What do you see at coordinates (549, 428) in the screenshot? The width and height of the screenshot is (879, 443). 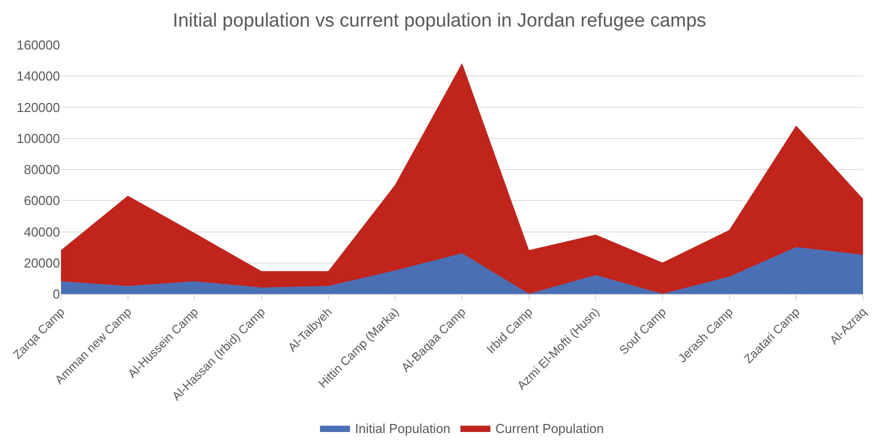 I see `legend-label: Current Population` at bounding box center [549, 428].